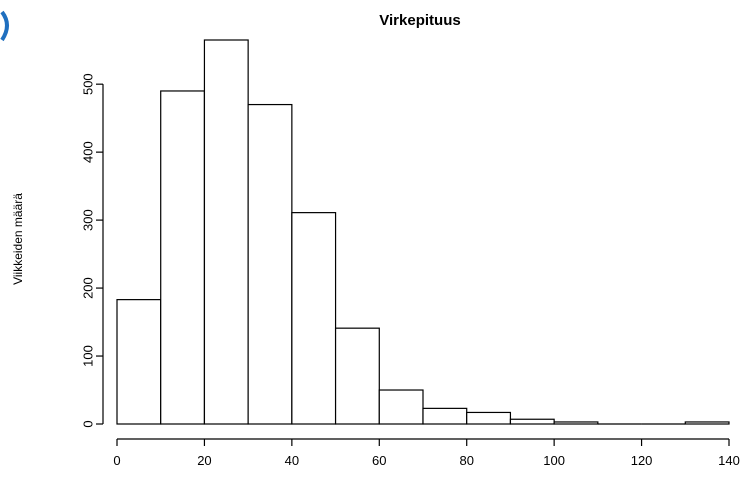 The width and height of the screenshot is (743, 485). I want to click on corner-decoration-arc, so click(4, 26).